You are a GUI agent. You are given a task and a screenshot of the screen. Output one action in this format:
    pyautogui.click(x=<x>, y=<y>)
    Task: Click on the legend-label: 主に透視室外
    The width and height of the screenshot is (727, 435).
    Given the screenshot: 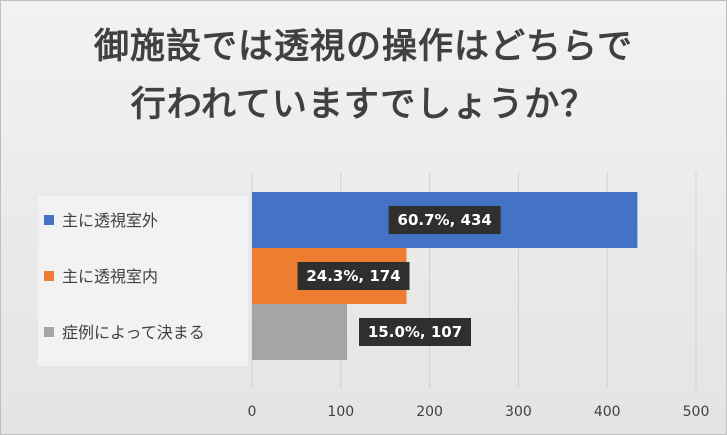 What is the action you would take?
    pyautogui.click(x=110, y=220)
    